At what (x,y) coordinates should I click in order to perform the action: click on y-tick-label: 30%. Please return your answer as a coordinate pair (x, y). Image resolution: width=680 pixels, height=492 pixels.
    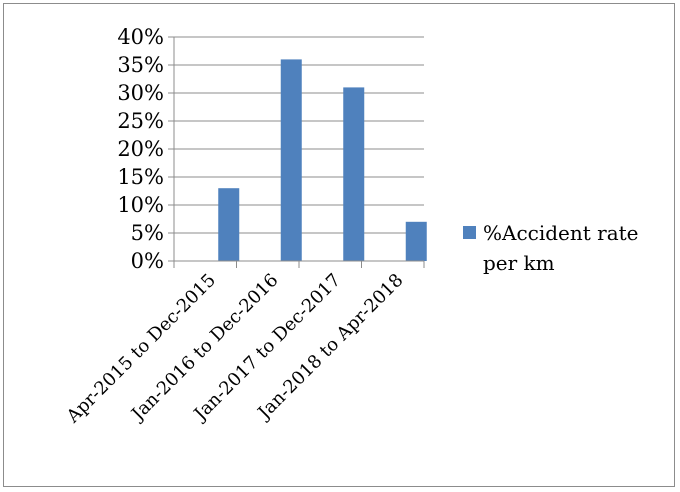
    Looking at the image, I should click on (140, 93).